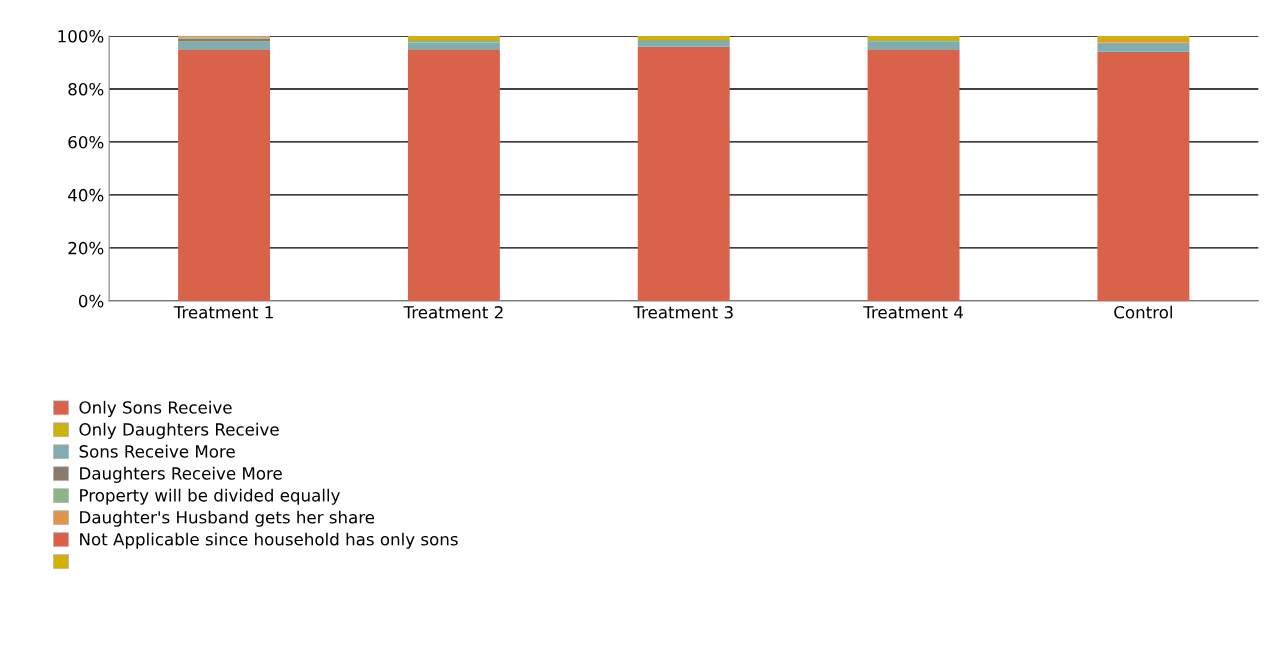 The height and width of the screenshot is (654, 1284). I want to click on x-tick-label: Treatment 4, so click(913, 312).